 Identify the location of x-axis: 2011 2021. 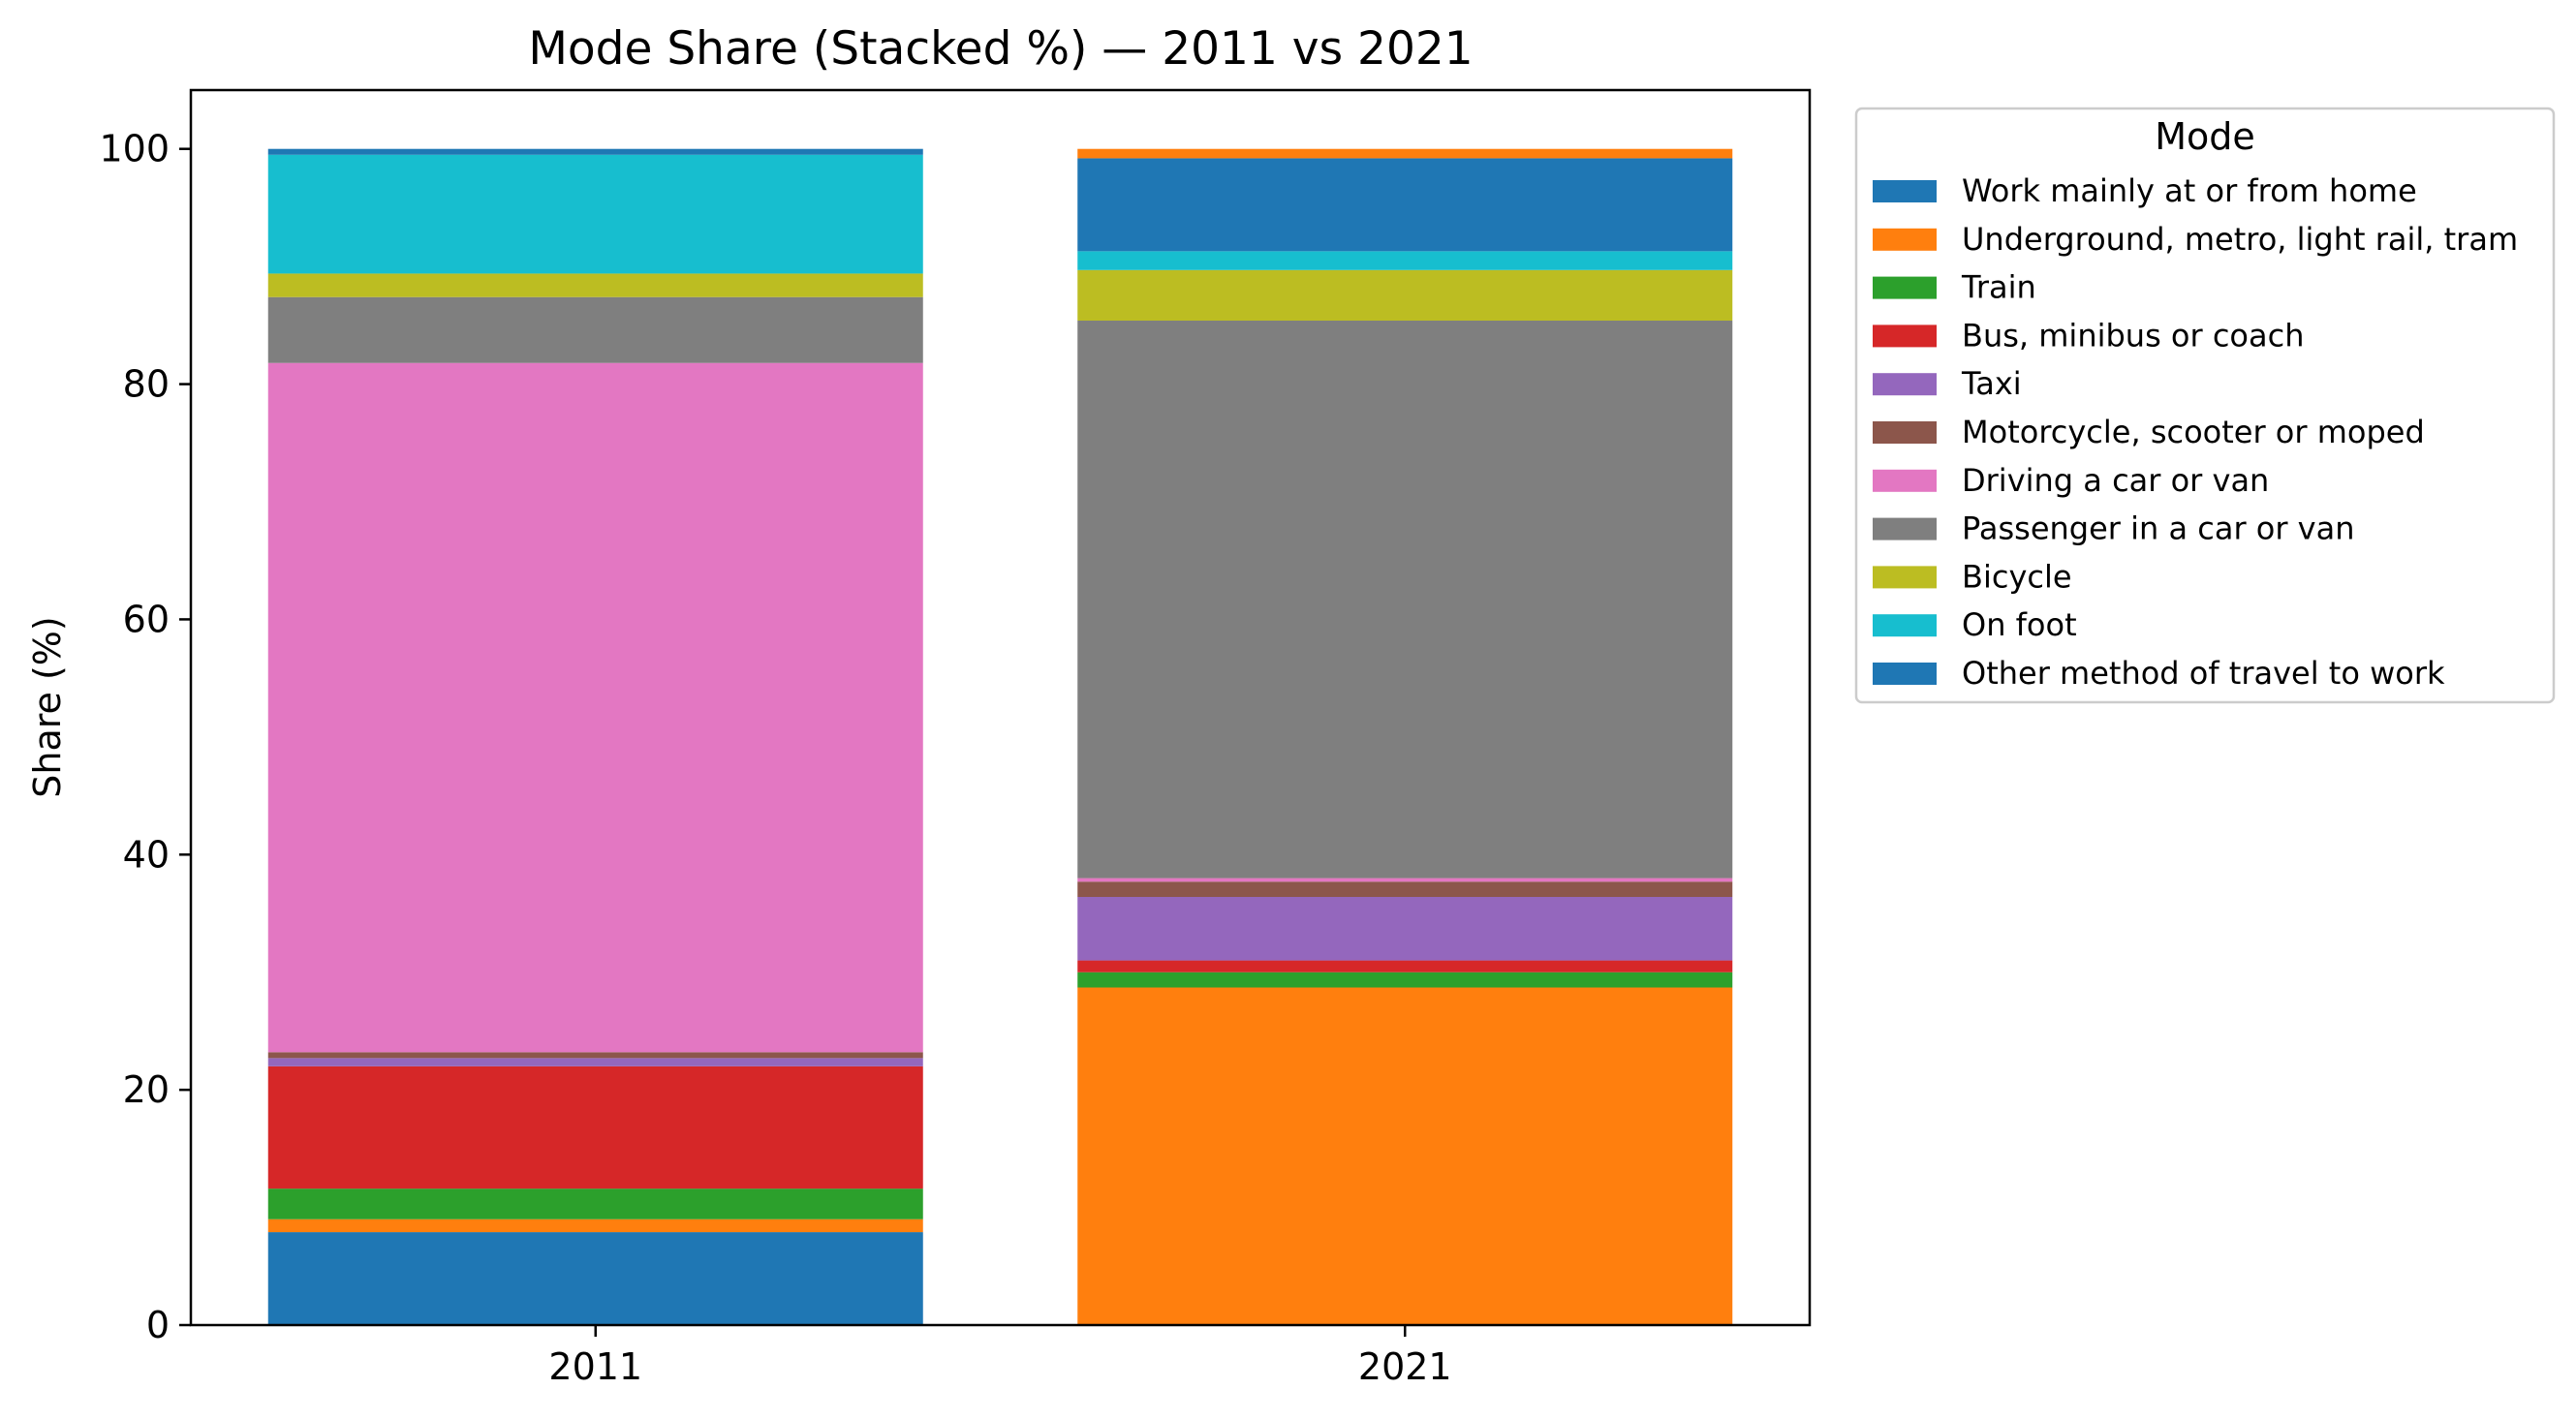
(1000, 1356).